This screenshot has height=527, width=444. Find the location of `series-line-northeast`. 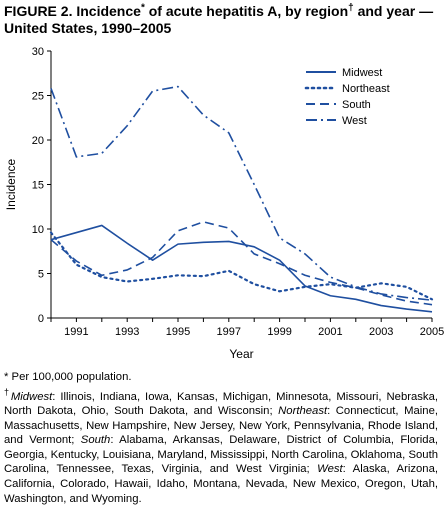

series-line-northeast is located at coordinates (241, 266).